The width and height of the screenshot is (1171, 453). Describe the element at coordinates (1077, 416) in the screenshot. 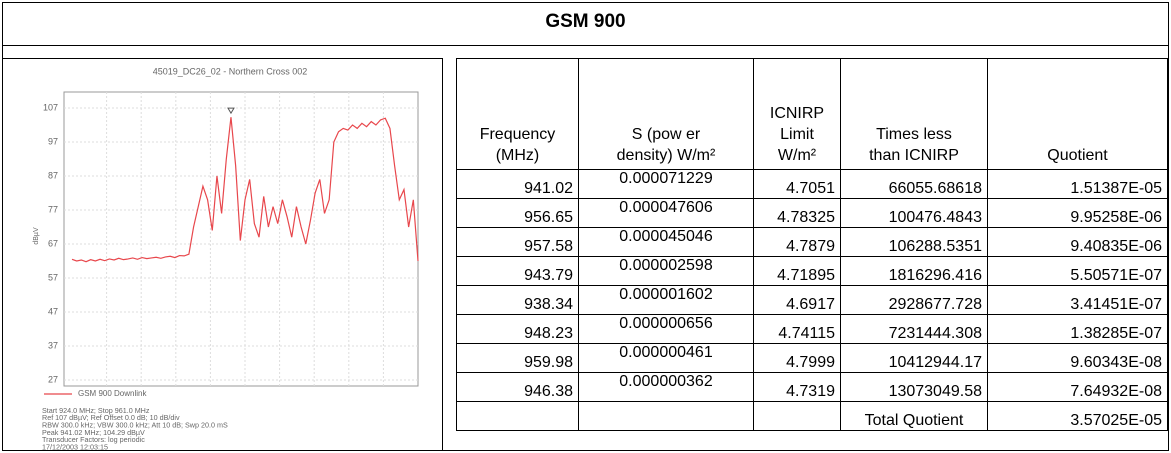

I see `total-value: 3.57025E-05` at that location.